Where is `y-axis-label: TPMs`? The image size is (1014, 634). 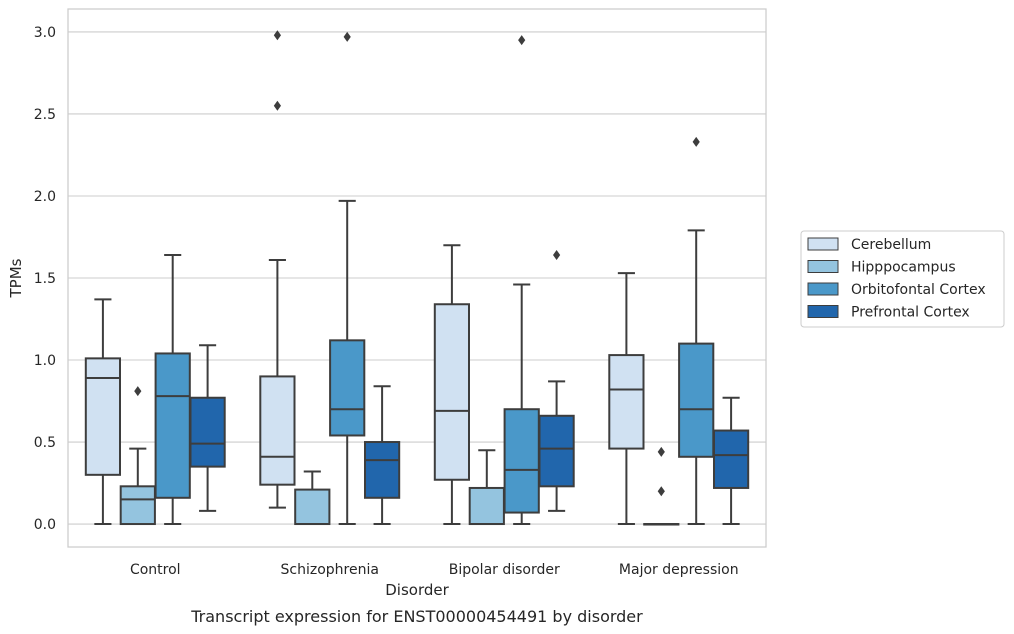
y-axis-label: TPMs is located at coordinates (16, 278).